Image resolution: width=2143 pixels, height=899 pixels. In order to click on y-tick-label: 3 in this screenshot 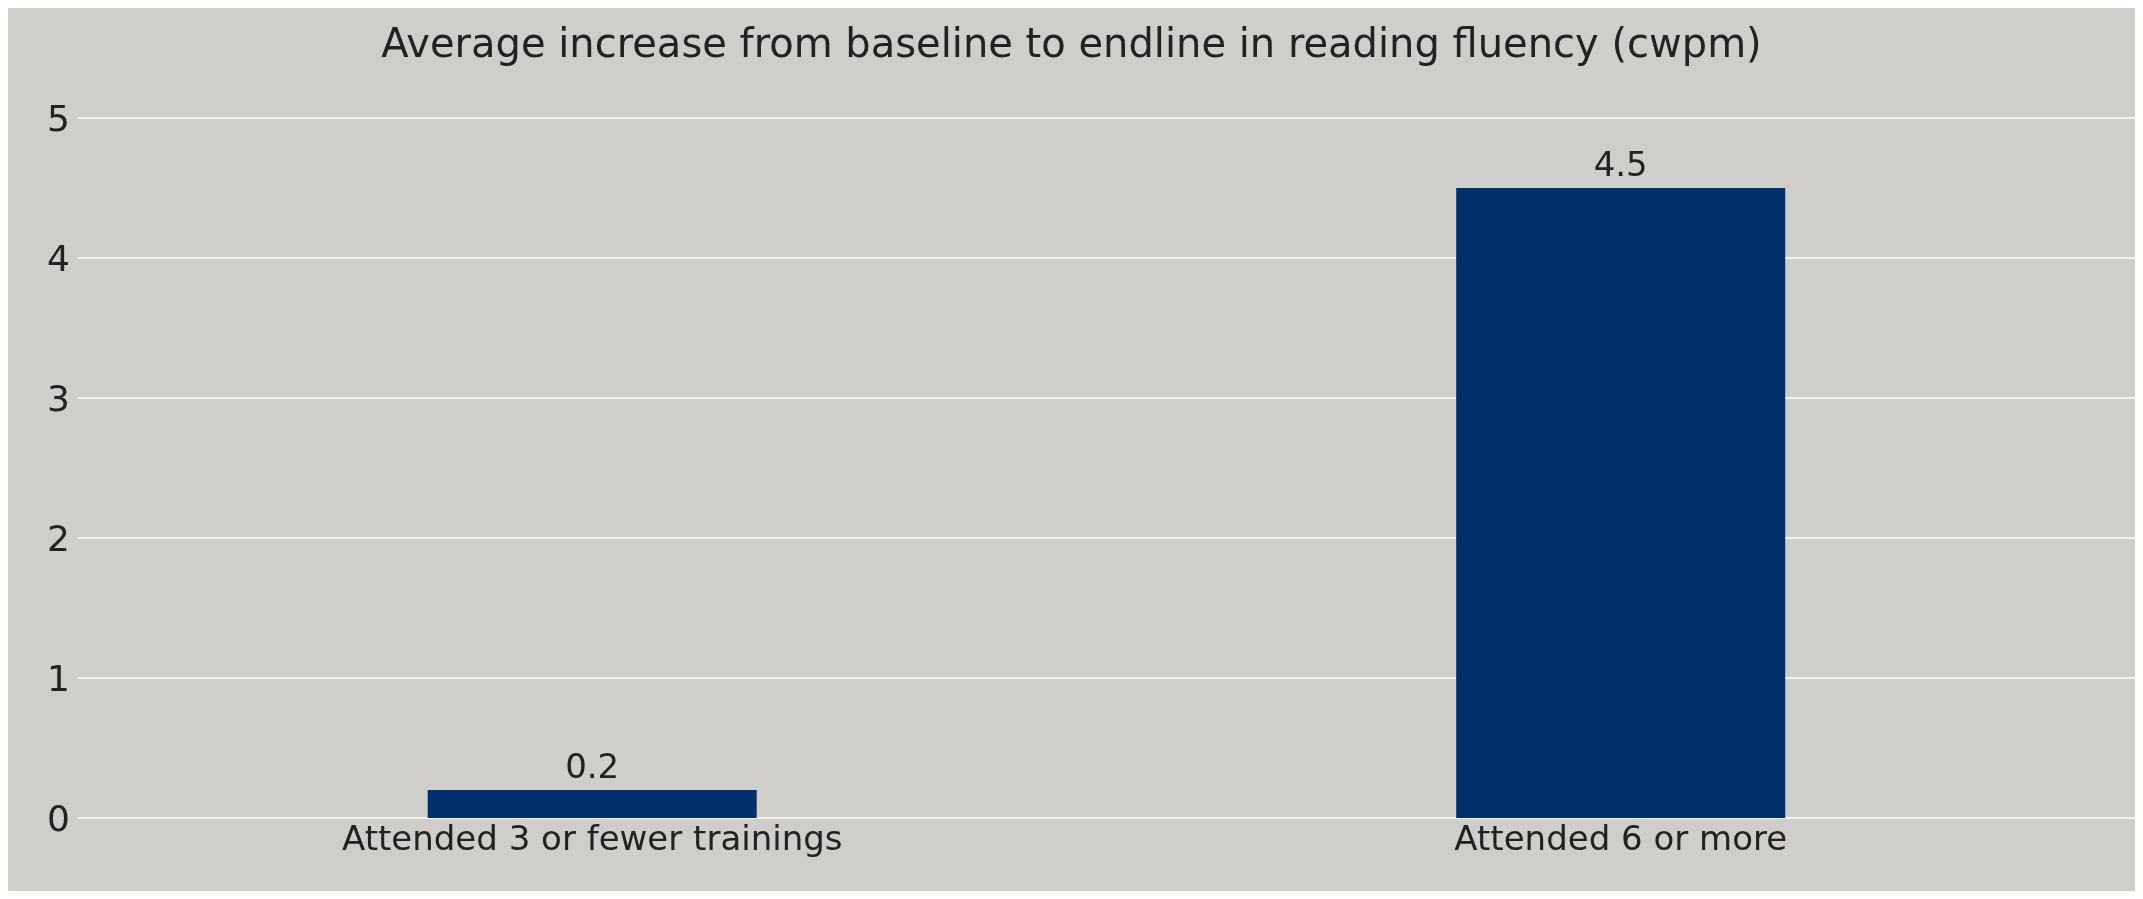, I will do `click(58, 398)`.